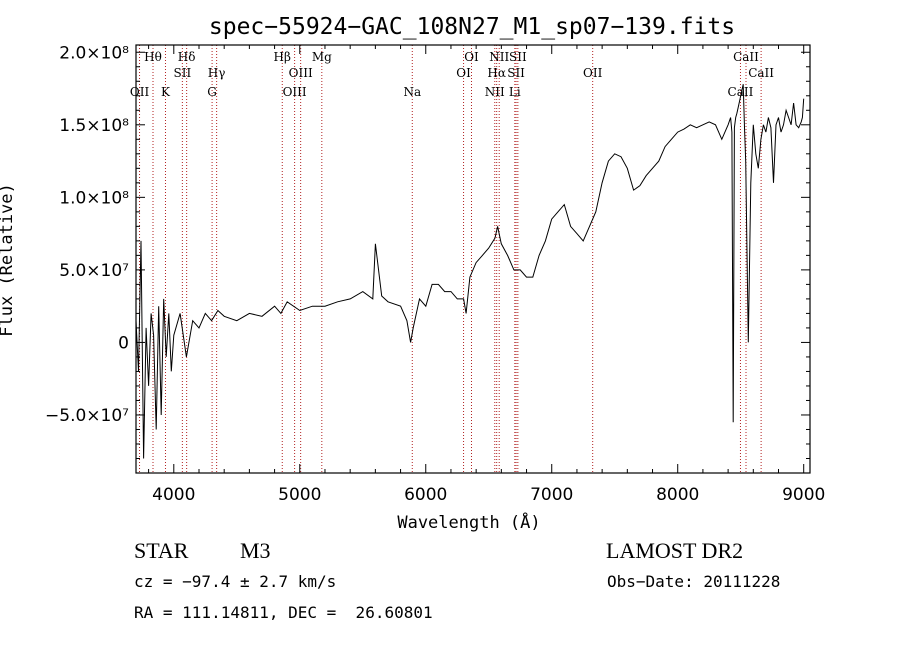 The image size is (900, 649). Describe the element at coordinates (187, 57) in the screenshot. I see `spectral-line-label: Hδ` at that location.